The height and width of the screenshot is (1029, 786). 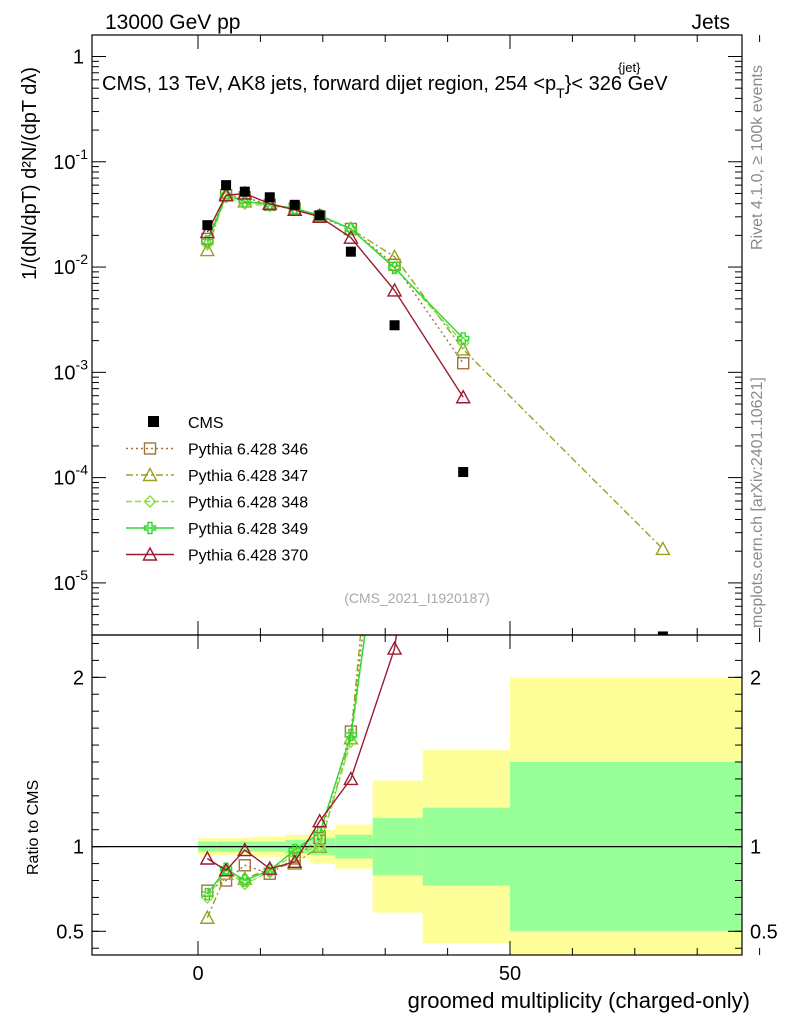 I want to click on analysis-label: (CMS_2021_I1920187), so click(x=417, y=598).